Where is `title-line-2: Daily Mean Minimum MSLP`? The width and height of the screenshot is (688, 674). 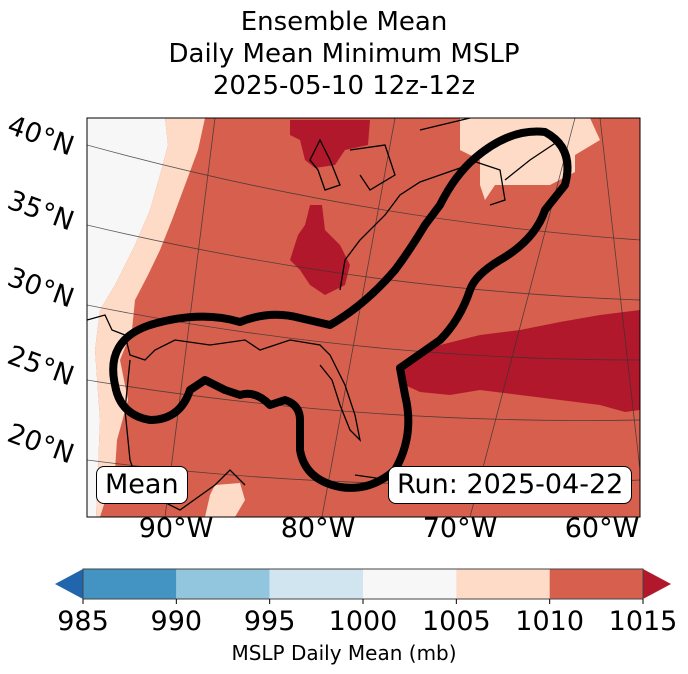 title-line-2: Daily Mean Minimum MSLP is located at coordinates (344, 54).